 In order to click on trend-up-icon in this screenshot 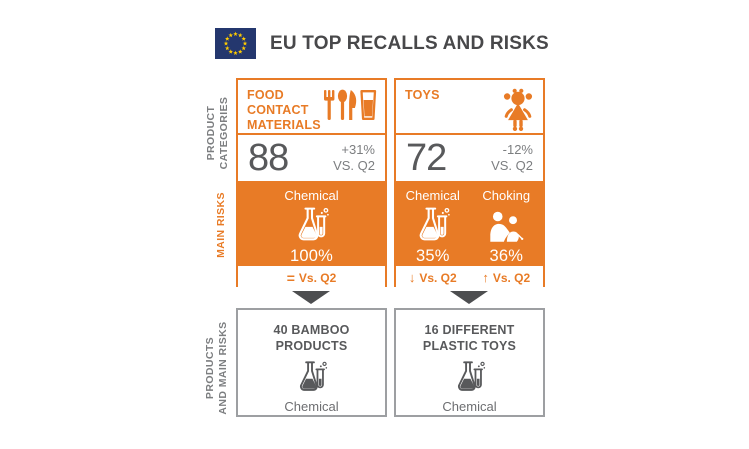, I will do `click(485, 277)`.